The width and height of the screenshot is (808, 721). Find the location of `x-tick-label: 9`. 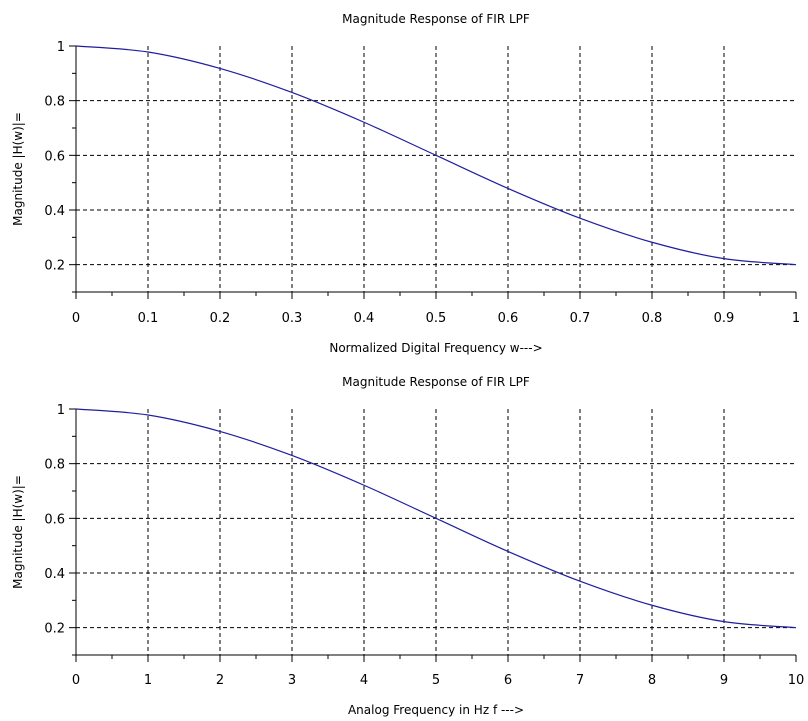

x-tick-label: 9 is located at coordinates (724, 680).